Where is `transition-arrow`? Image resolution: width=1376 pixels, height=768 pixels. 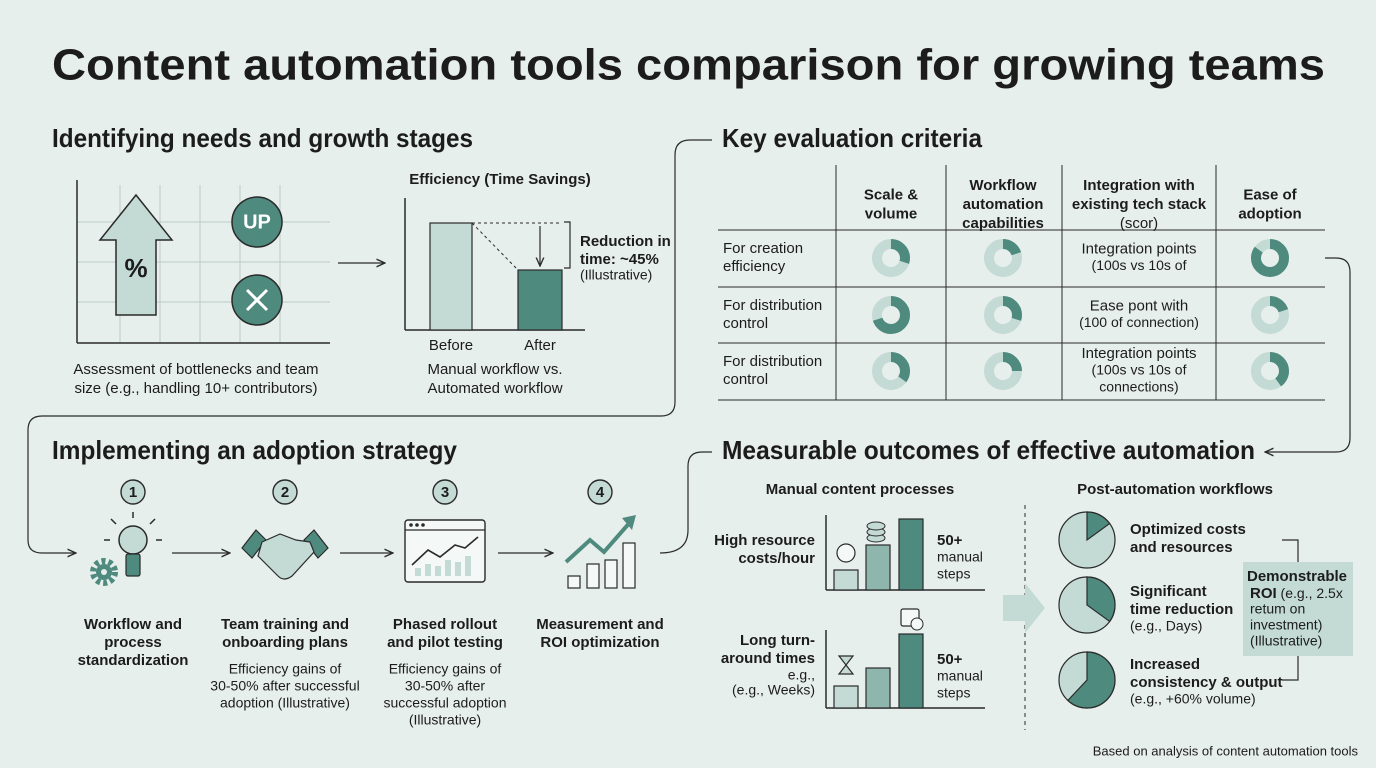 transition-arrow is located at coordinates (1024, 608).